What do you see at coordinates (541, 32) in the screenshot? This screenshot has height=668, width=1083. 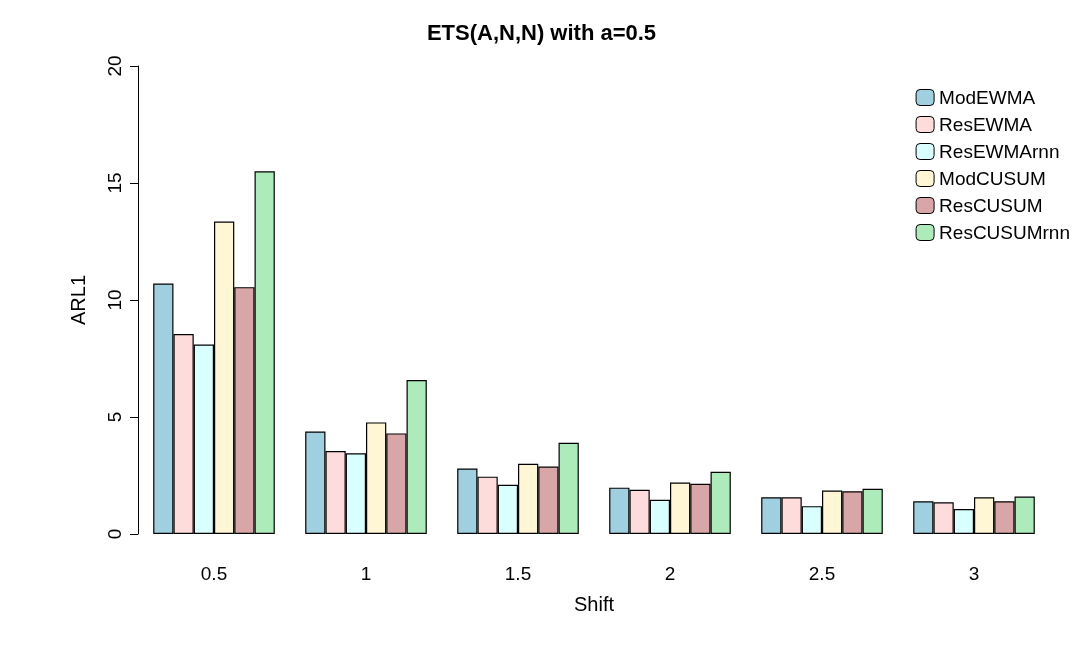 I see `chart-title: ETS(A,N,N) with a=0.5` at bounding box center [541, 32].